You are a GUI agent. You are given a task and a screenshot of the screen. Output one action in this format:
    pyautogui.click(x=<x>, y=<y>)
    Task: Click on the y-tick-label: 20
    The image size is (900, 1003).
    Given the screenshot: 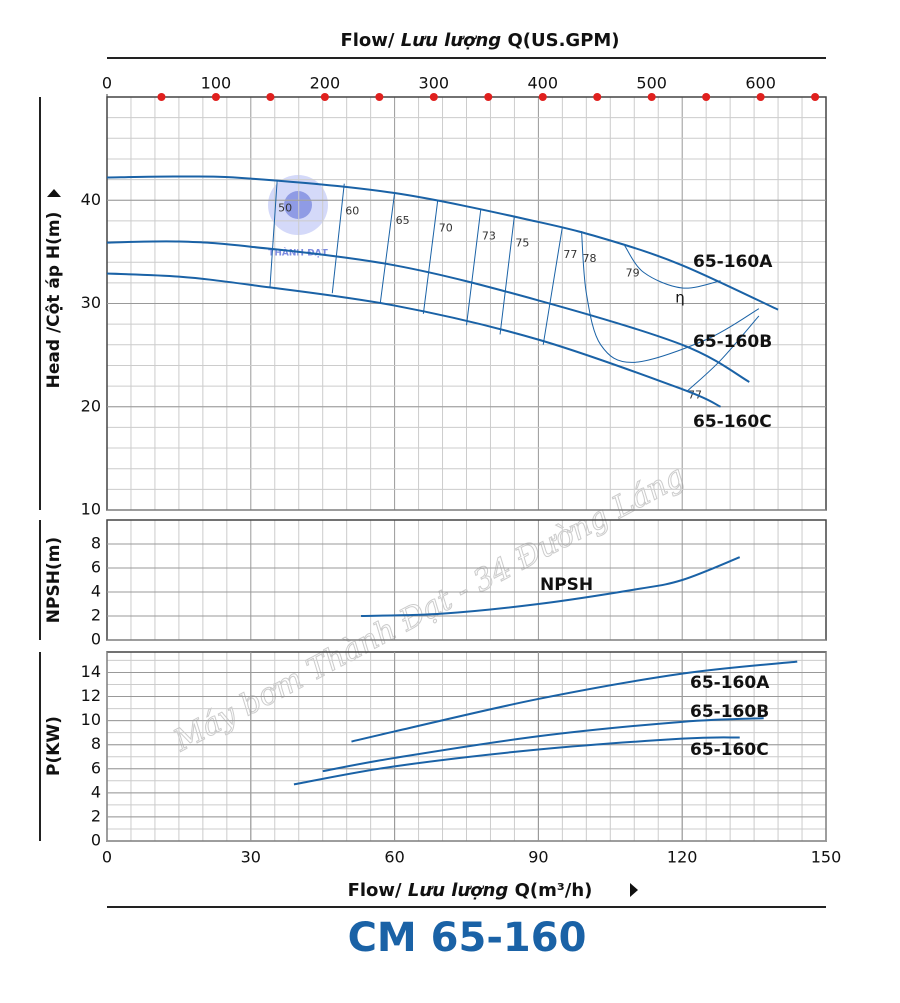 What is the action you would take?
    pyautogui.click(x=91, y=405)
    